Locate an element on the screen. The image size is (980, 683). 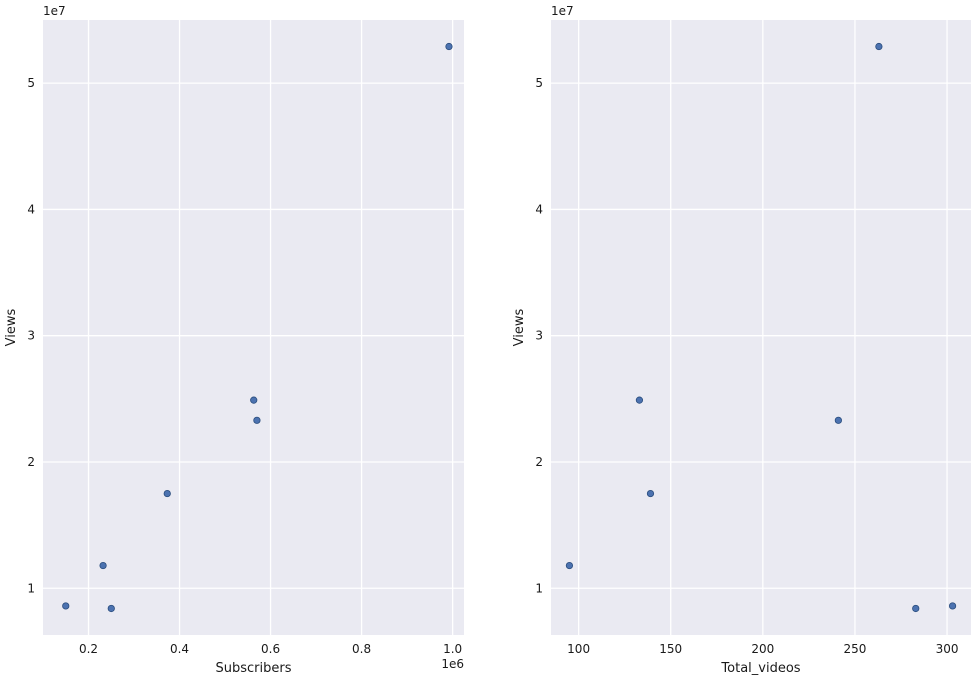
x-tick-label: 150 is located at coordinates (670, 649).